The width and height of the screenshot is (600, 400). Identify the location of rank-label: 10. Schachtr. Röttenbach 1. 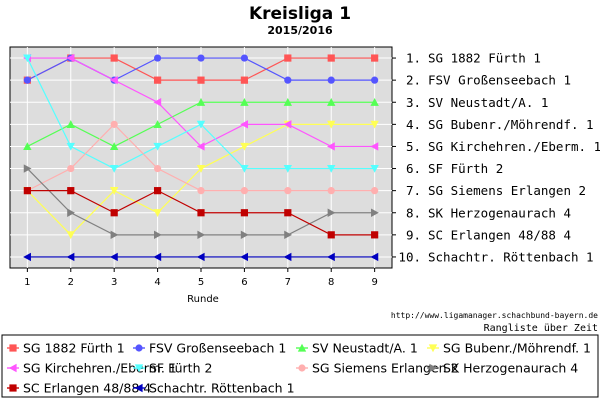
(495, 256).